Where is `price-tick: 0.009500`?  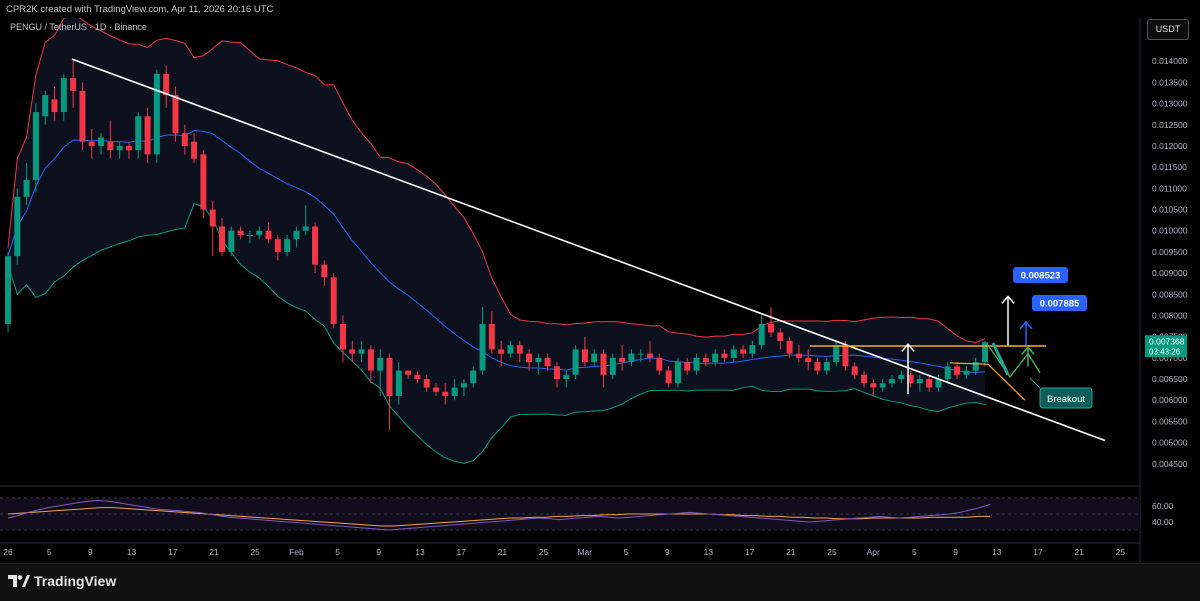
price-tick: 0.009500 is located at coordinates (1170, 252).